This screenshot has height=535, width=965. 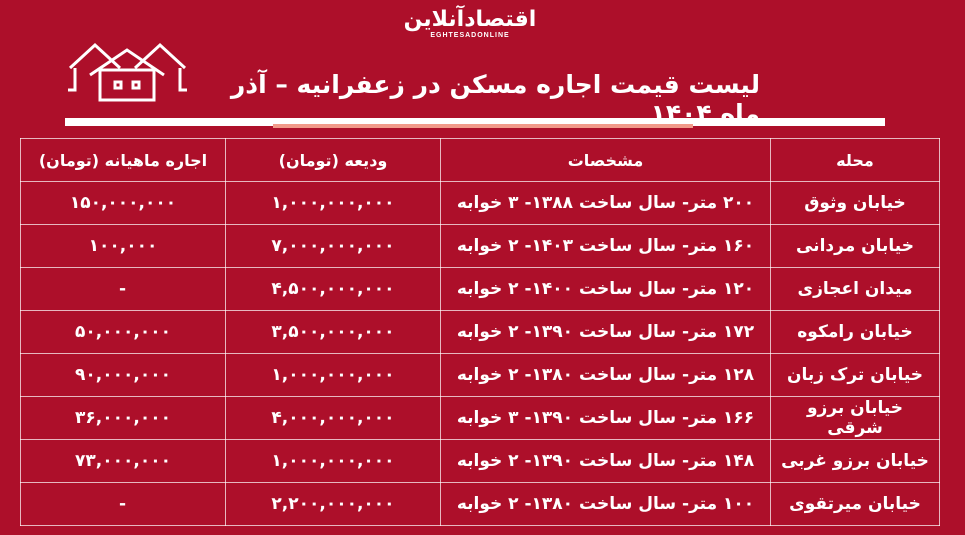 I want to click on cell-specs: ۱۶۶ متر- سال ساخت ۱۳۹۰- ۳ خوابه, so click(x=605, y=418).